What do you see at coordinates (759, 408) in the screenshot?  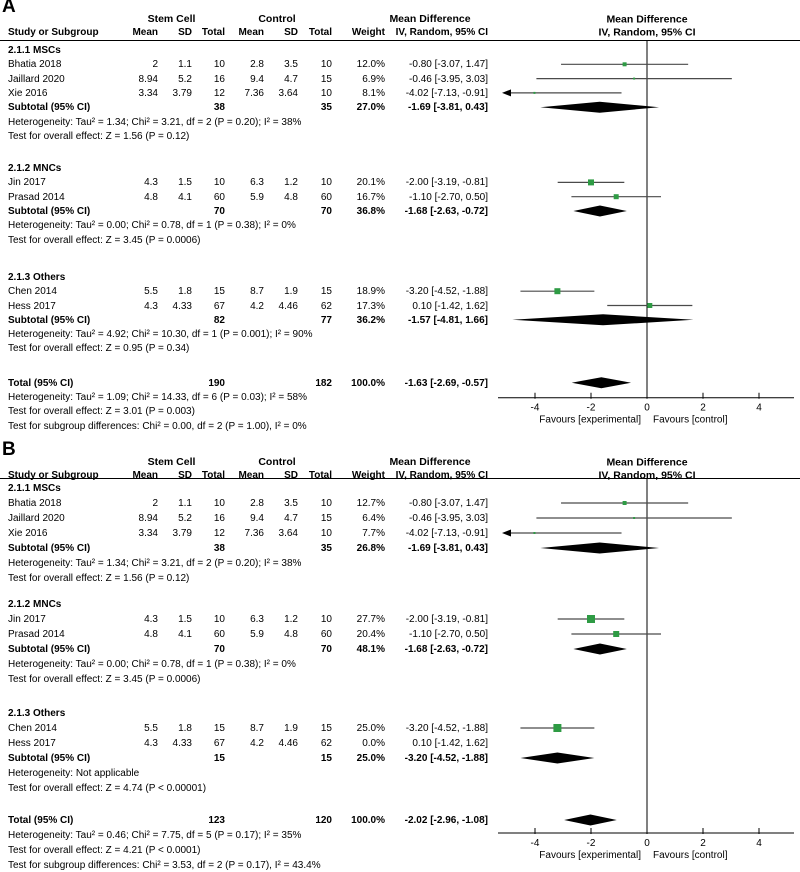 I see `axis-tick-label: 4` at bounding box center [759, 408].